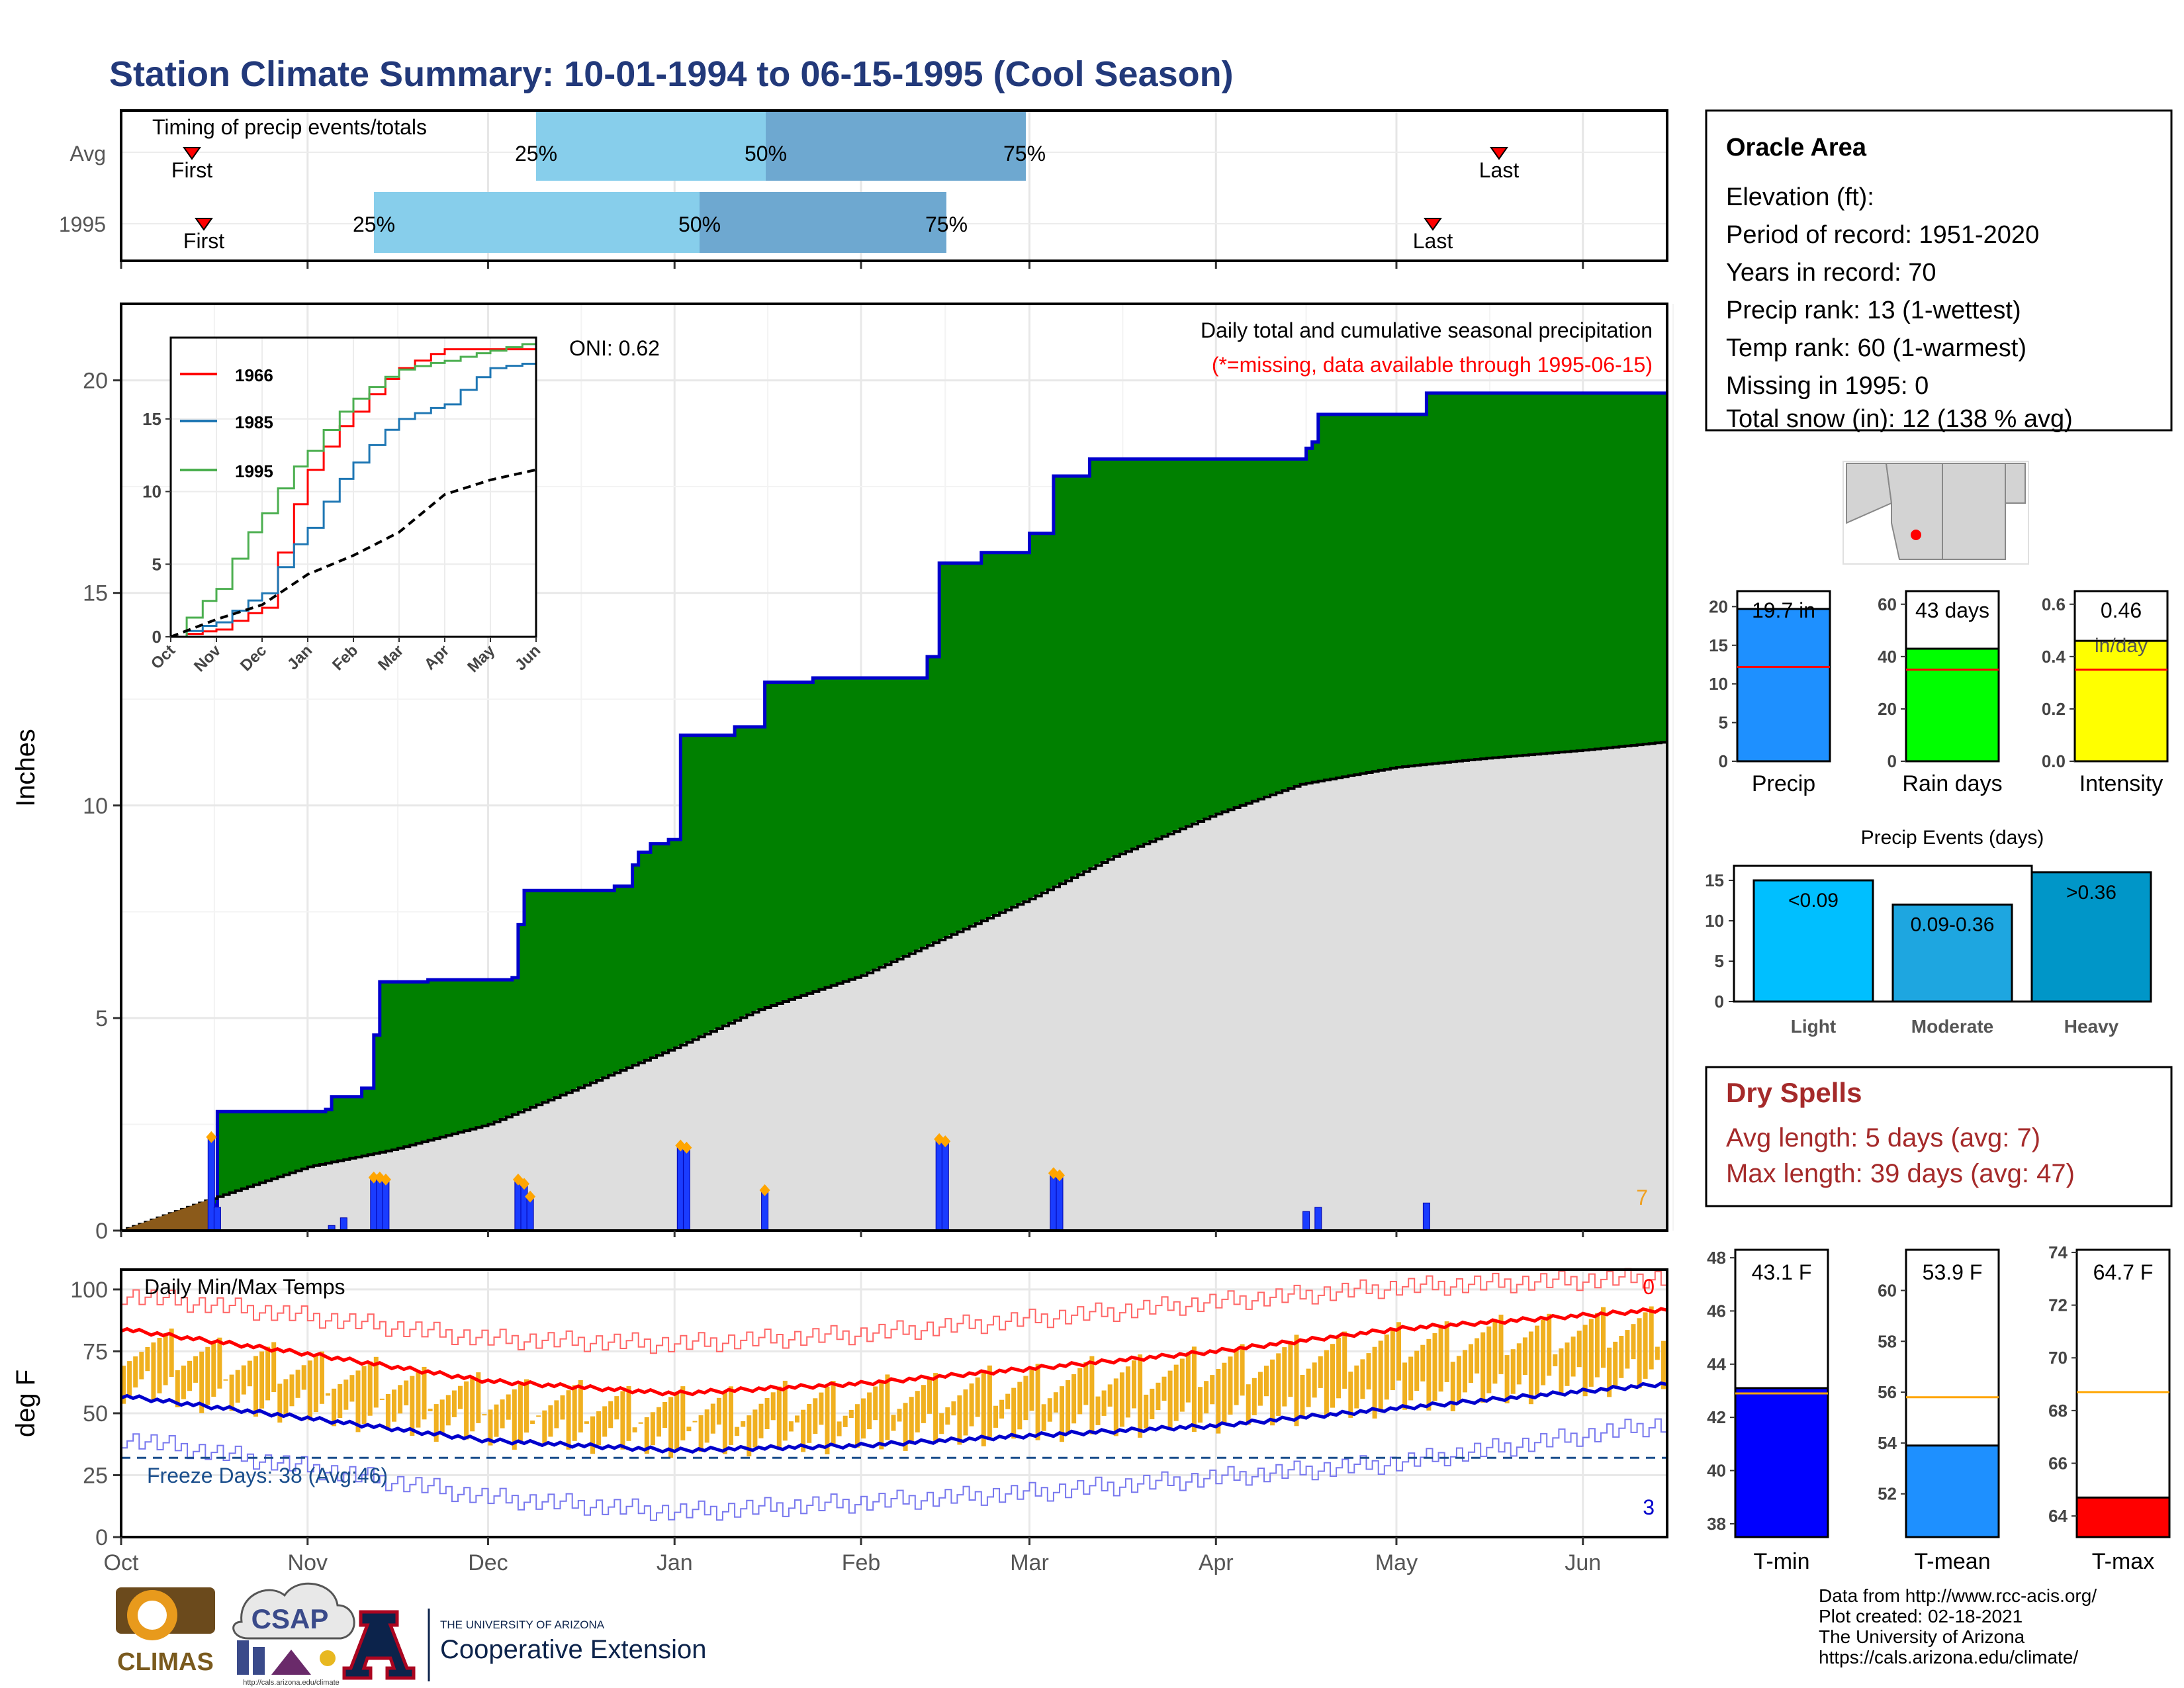 The width and height of the screenshot is (2184, 1688). Describe the element at coordinates (947, 224) in the screenshot. I see `y1995-p75-label: 75%` at that location.